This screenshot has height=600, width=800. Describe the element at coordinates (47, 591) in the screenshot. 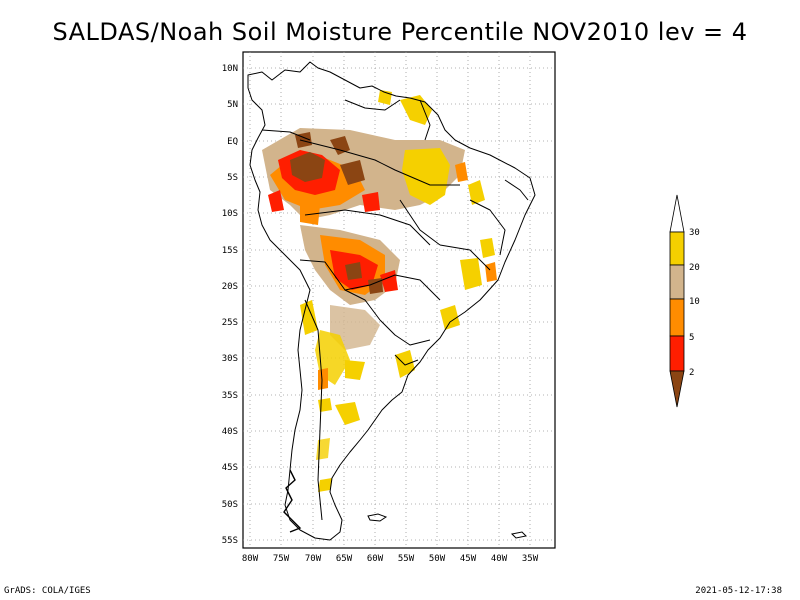

I see `footer-credit: GrADS: COLA/IGES` at that location.